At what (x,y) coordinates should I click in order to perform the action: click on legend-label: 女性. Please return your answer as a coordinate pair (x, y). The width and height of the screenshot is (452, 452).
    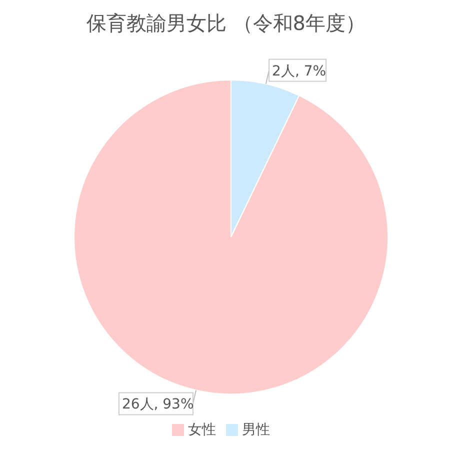
    Looking at the image, I should click on (202, 430).